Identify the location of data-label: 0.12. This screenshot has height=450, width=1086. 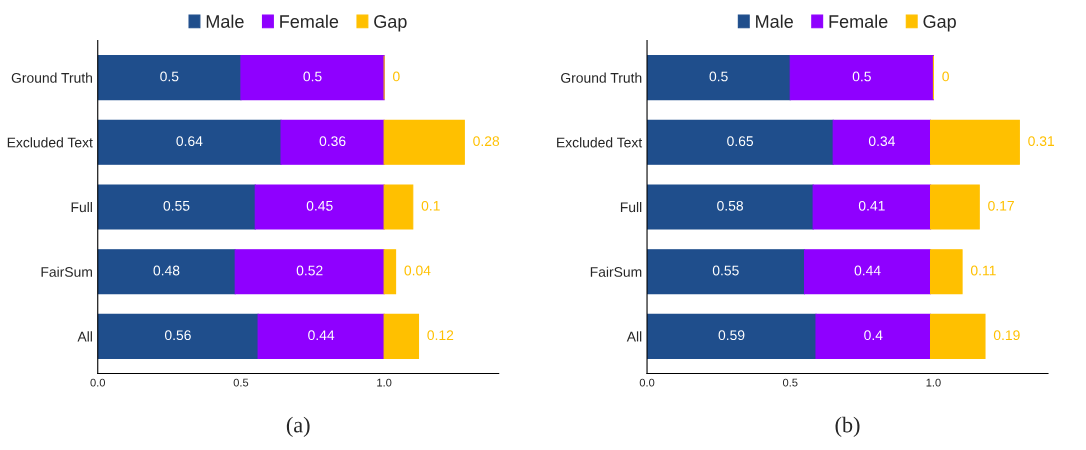
(440, 335).